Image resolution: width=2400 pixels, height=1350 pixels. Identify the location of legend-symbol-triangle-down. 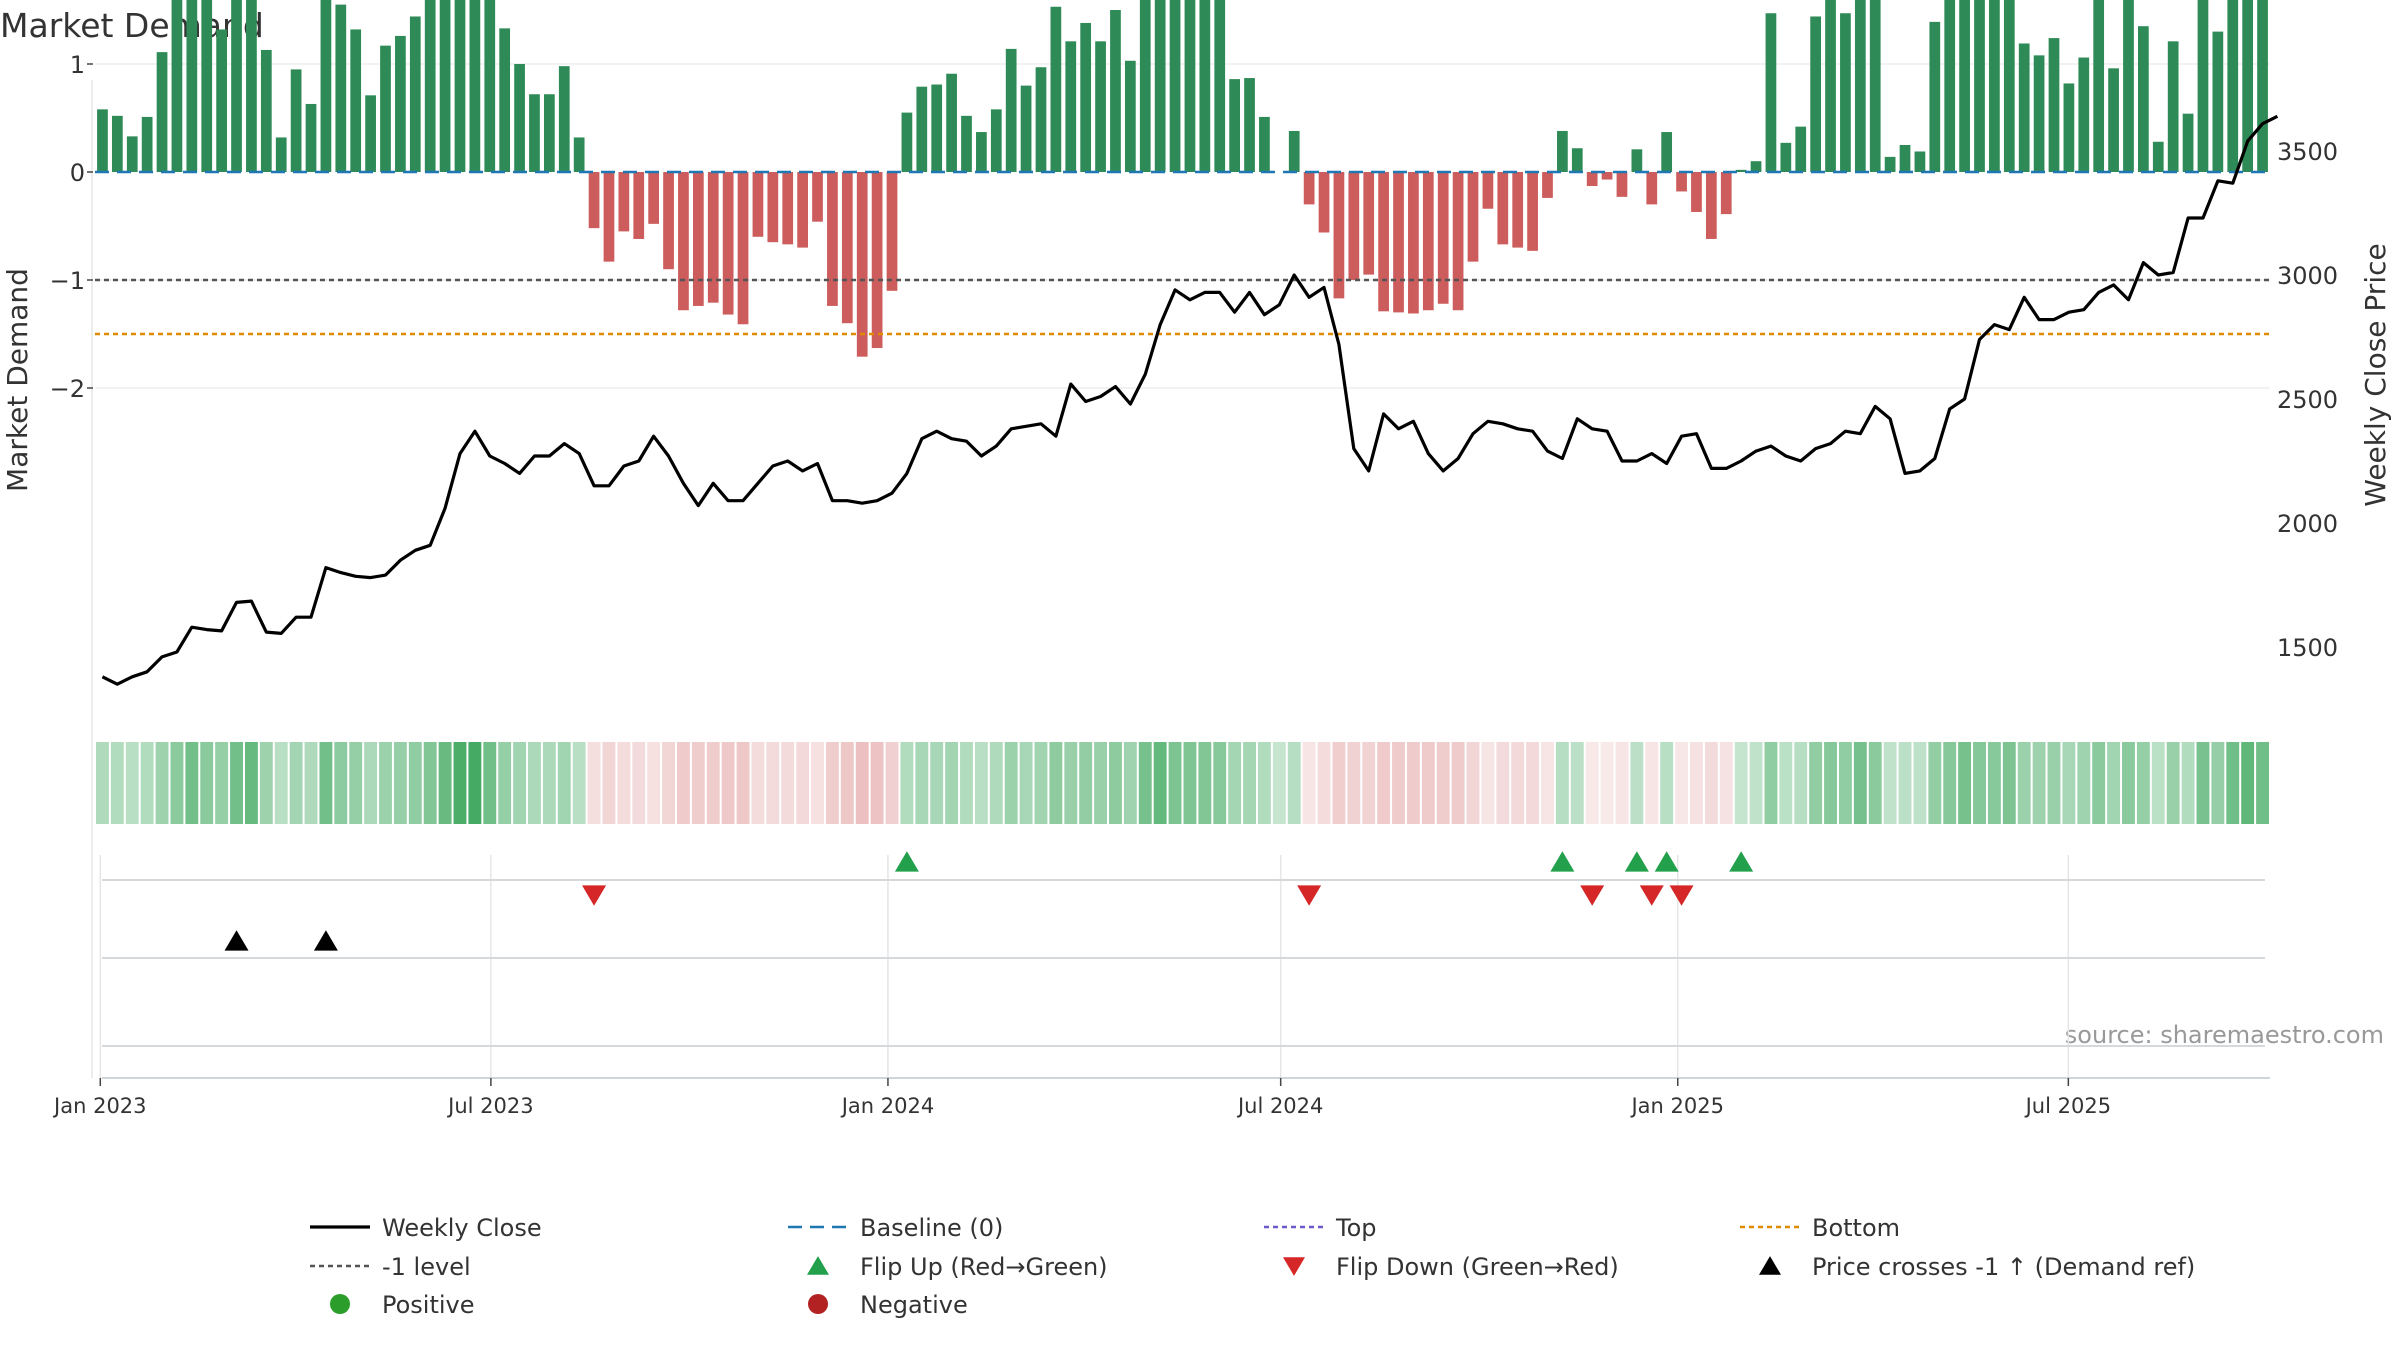
(1294, 1266).